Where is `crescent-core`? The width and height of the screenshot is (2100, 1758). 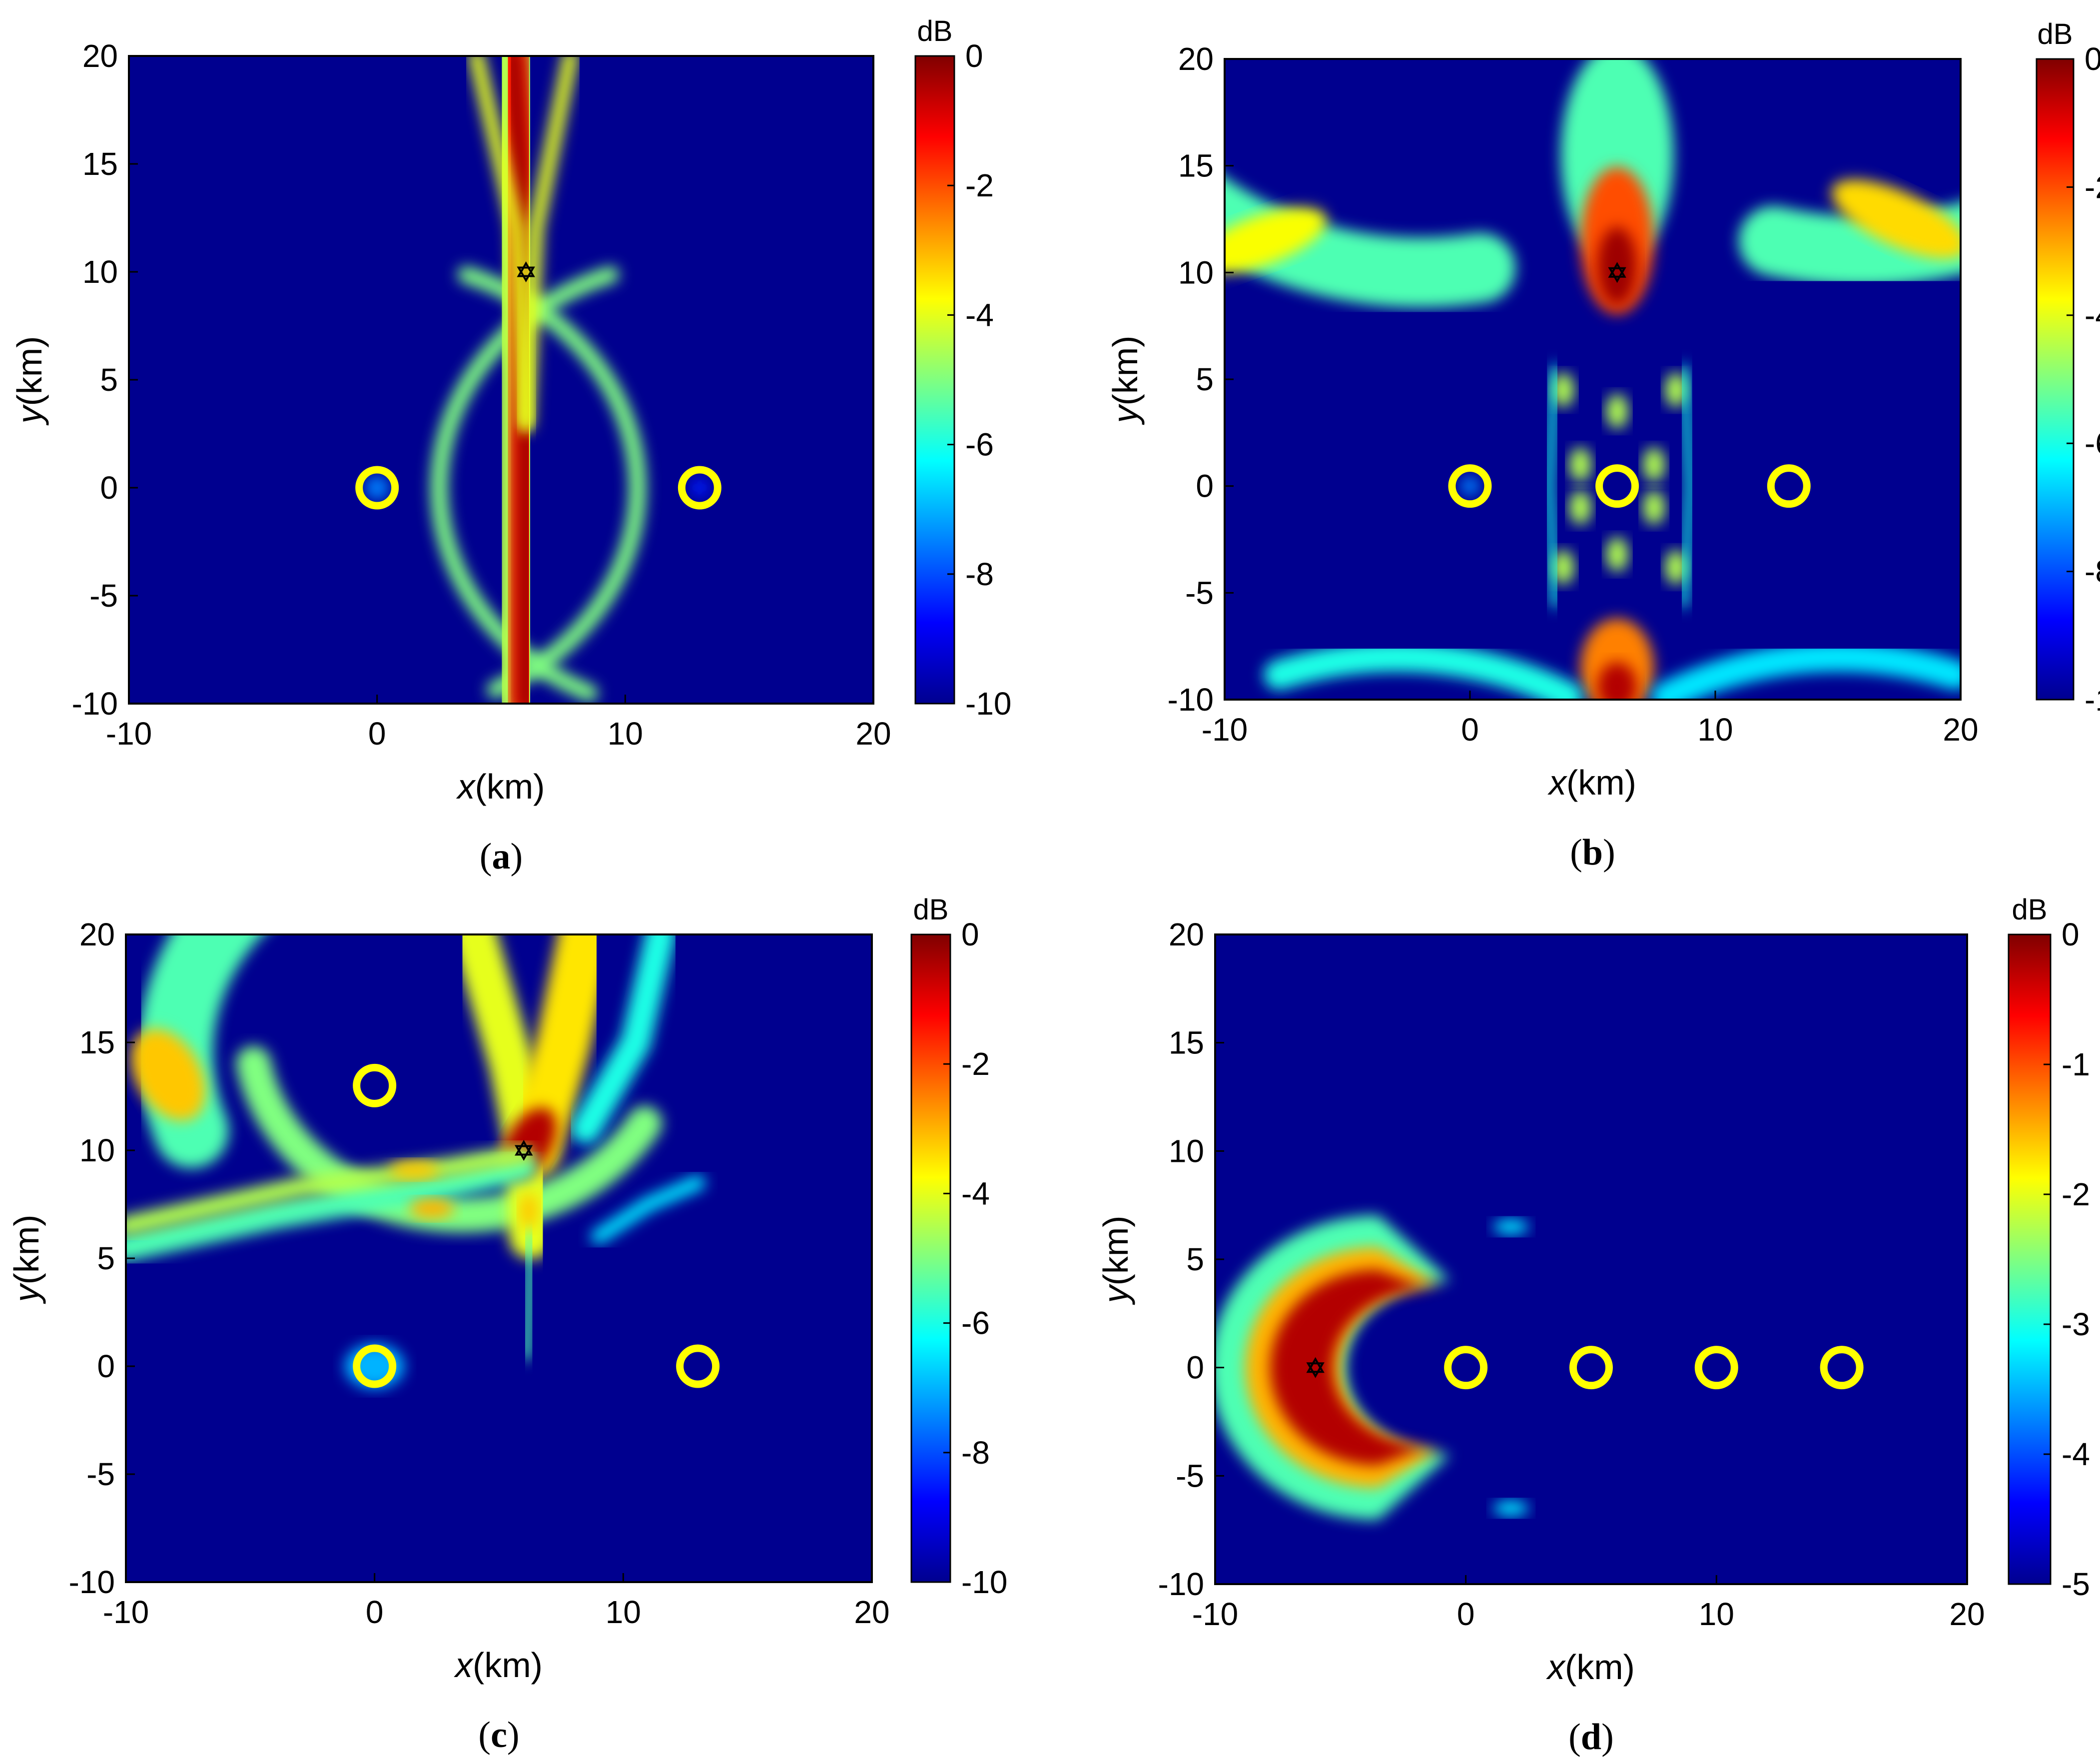
crescent-core is located at coordinates (1349, 1368).